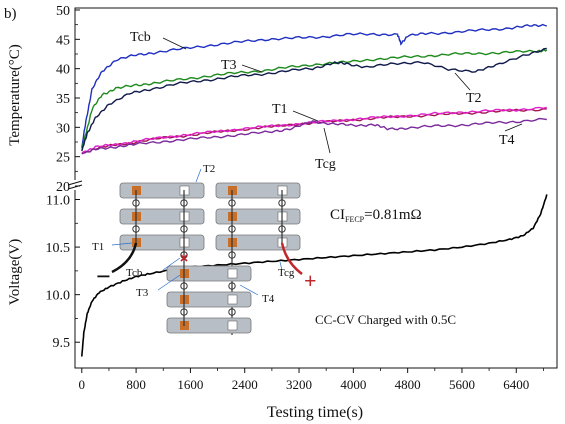  What do you see at coordinates (63, 40) in the screenshot?
I see `temp-tick-label: 45` at bounding box center [63, 40].